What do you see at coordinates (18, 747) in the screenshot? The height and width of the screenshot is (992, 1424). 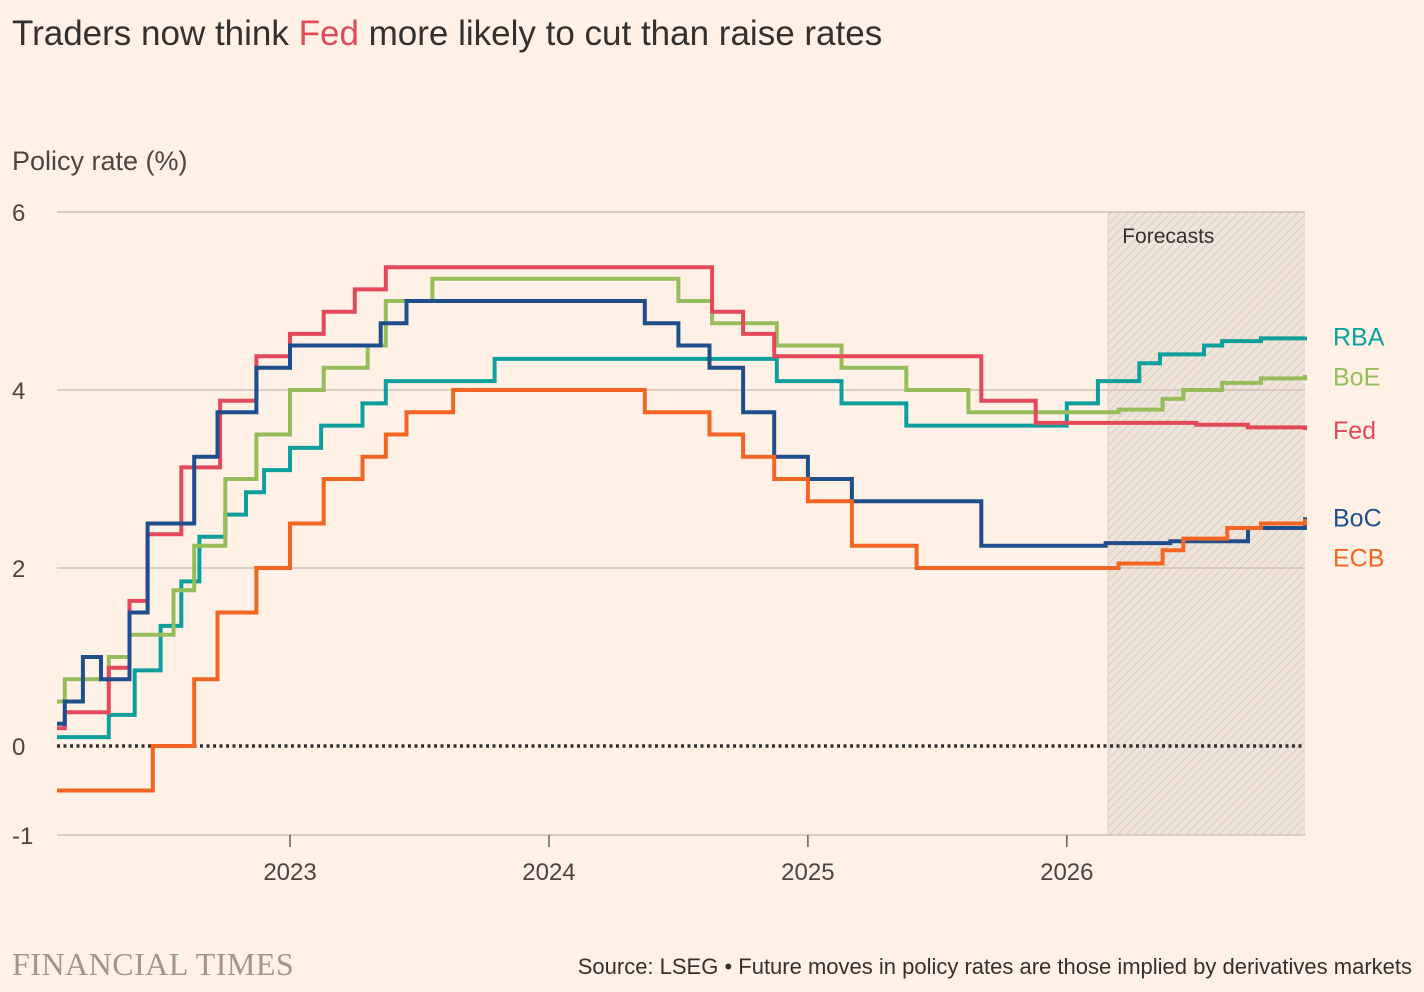 I see `y-tick-label: 0` at bounding box center [18, 747].